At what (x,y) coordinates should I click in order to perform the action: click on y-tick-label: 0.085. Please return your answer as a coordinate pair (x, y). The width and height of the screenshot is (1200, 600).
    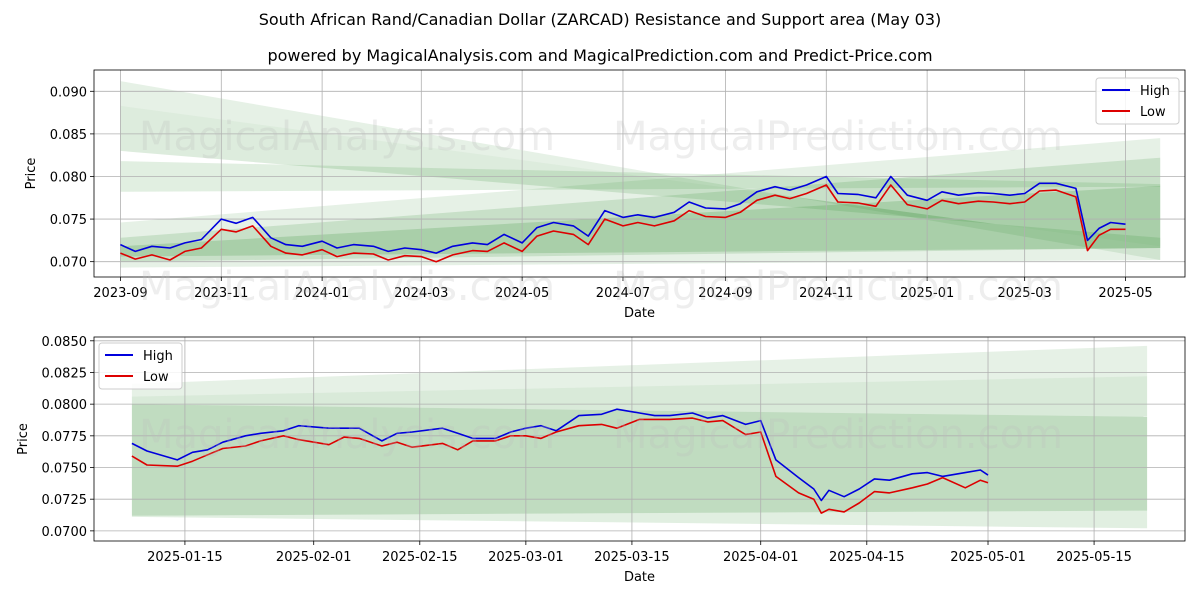
    Looking at the image, I should click on (68, 135).